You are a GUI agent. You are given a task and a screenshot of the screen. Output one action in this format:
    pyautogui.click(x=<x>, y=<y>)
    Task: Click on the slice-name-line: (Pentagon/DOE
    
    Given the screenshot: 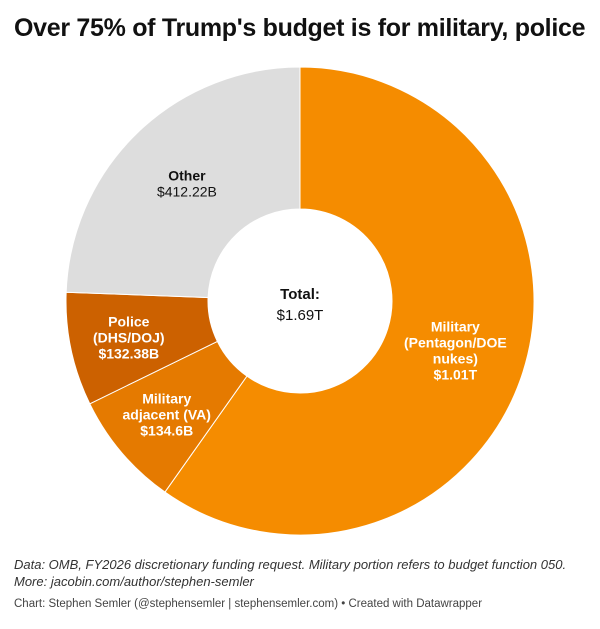 What is the action you would take?
    pyautogui.click(x=455, y=342)
    